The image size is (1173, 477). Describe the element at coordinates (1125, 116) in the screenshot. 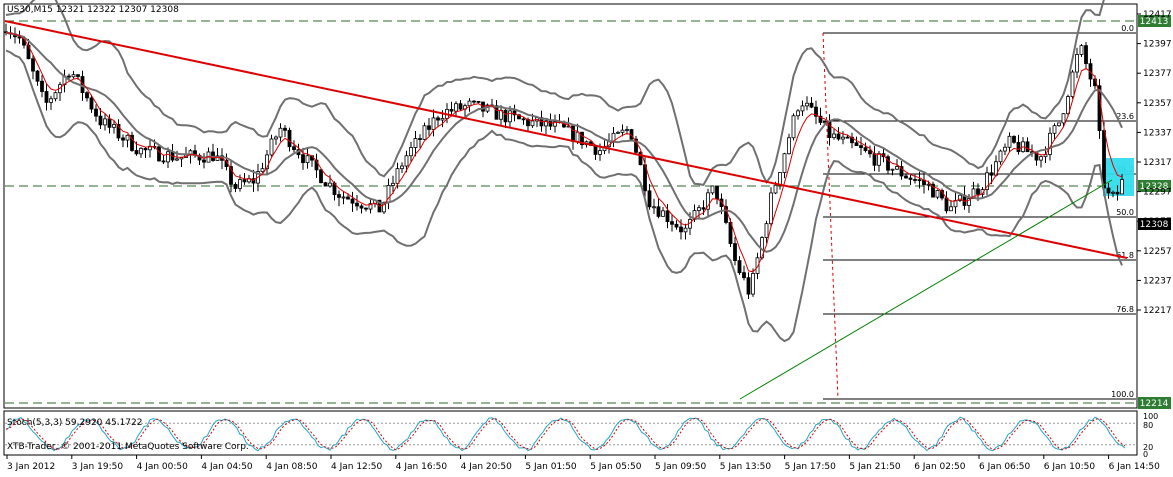

I see `fib-level-label: 23.6` at that location.